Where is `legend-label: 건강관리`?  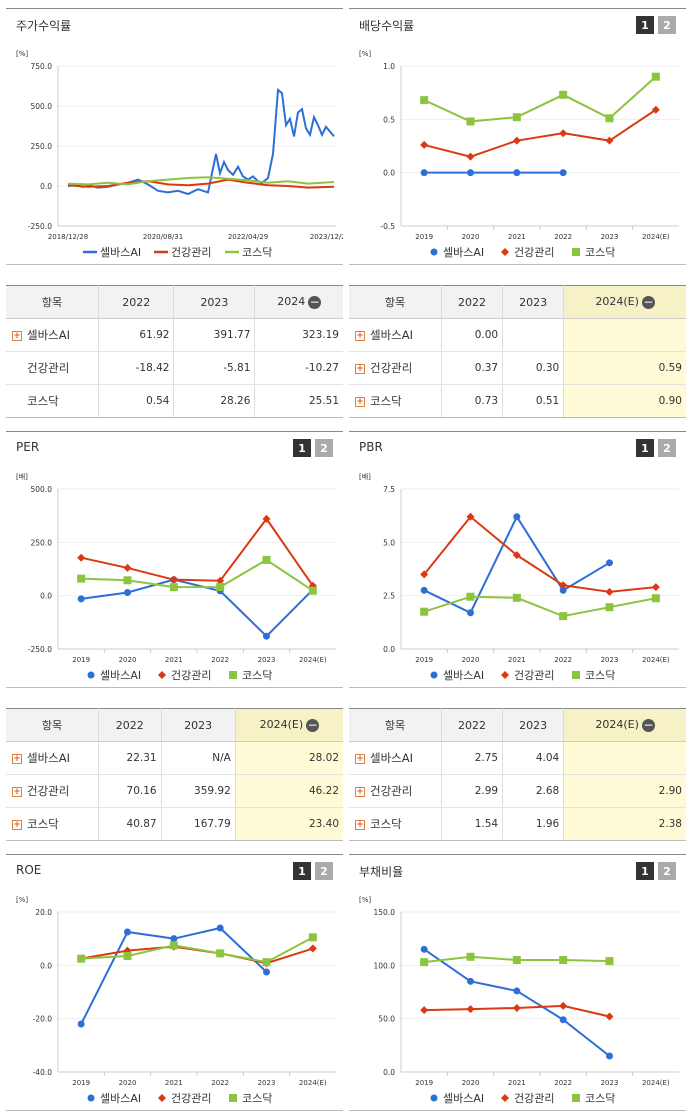 legend-label: 건강관리 is located at coordinates (191, 252).